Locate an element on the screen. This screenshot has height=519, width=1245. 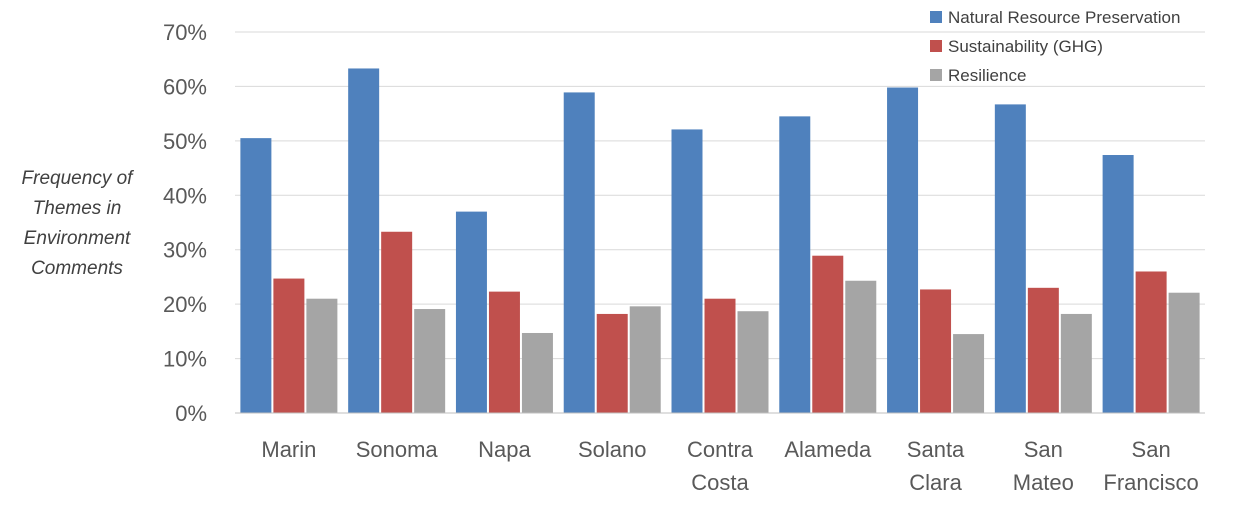
y-tick-label: 20% is located at coordinates (185, 304).